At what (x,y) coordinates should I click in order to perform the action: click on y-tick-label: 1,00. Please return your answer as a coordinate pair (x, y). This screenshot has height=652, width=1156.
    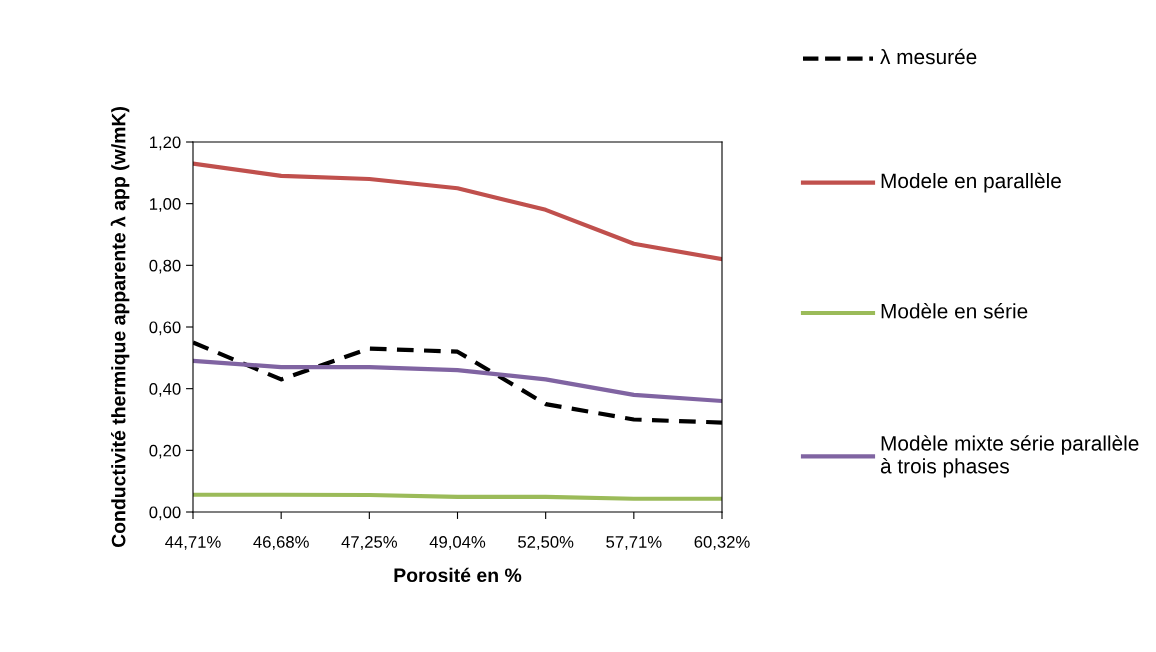
    Looking at the image, I should click on (165, 205).